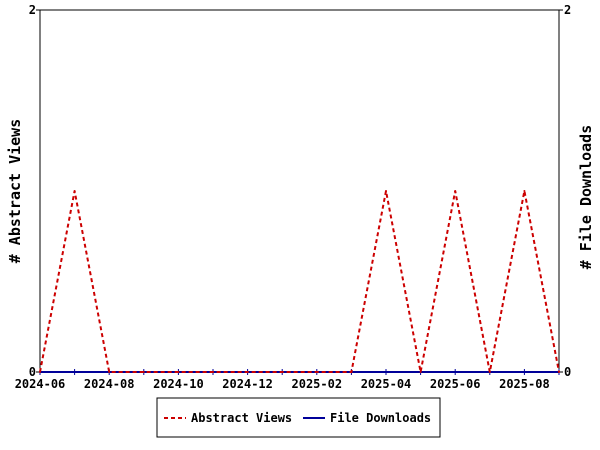  What do you see at coordinates (567, 10) in the screenshot?
I see `y2-tick-label: 2` at bounding box center [567, 10].